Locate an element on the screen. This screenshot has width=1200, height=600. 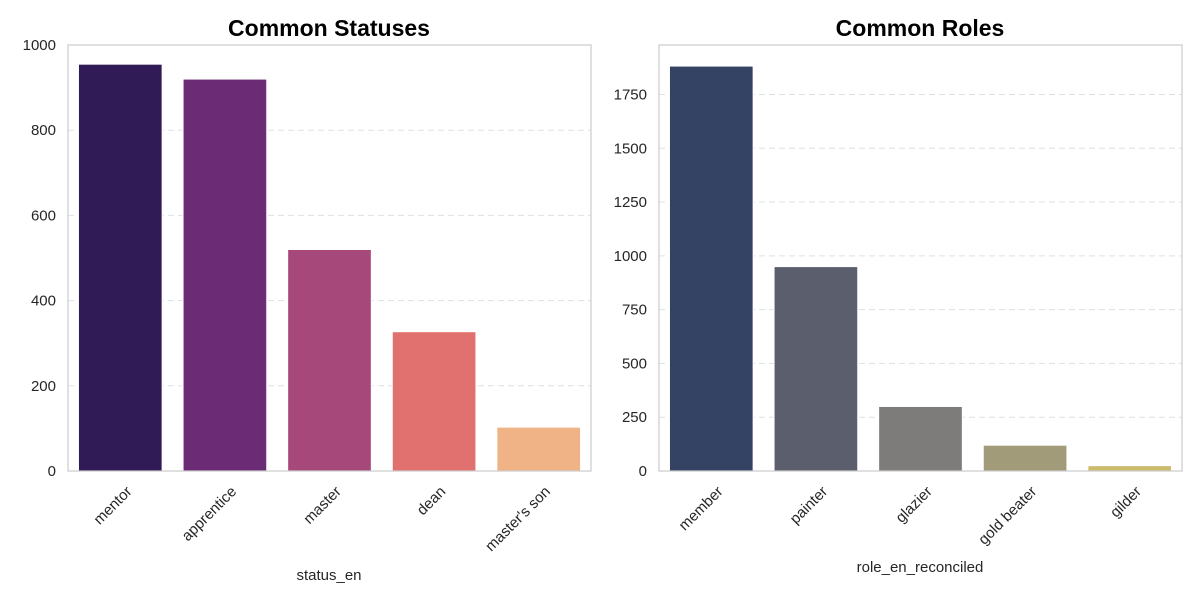
y-tick-label-1: 200 is located at coordinates (43, 386).